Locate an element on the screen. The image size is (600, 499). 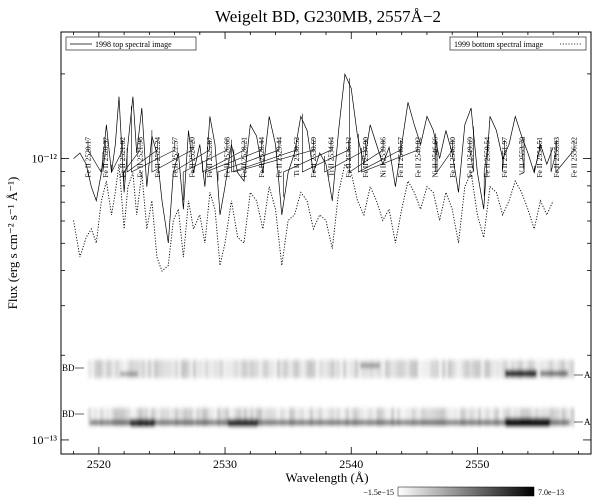
x-tick-label: 2540 is located at coordinates (351, 464).